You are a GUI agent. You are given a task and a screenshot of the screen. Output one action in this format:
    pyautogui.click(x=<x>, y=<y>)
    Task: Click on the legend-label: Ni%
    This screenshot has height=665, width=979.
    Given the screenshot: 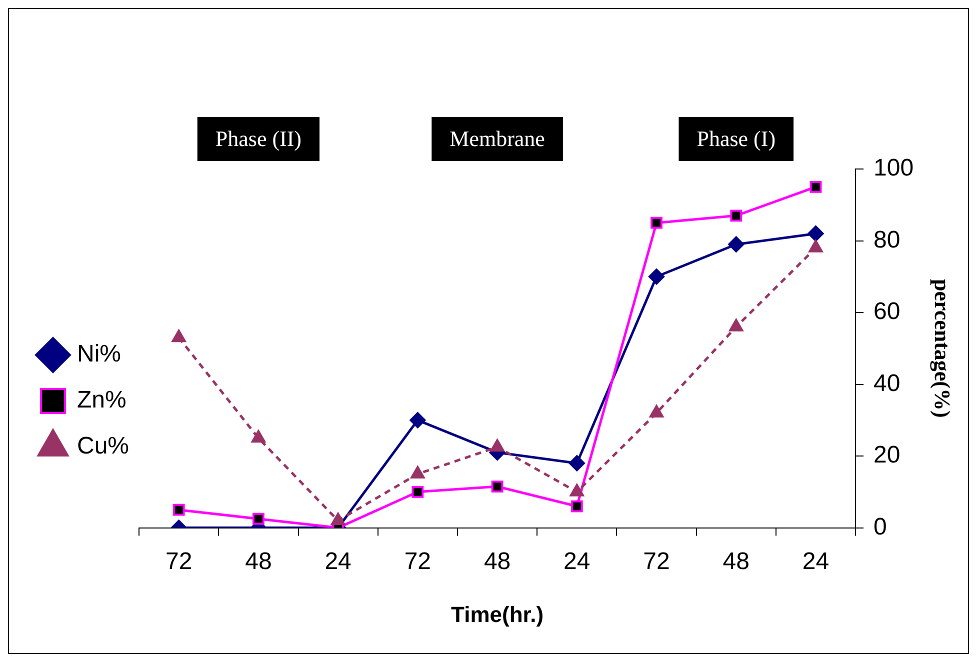 What is the action you would take?
    pyautogui.click(x=99, y=354)
    